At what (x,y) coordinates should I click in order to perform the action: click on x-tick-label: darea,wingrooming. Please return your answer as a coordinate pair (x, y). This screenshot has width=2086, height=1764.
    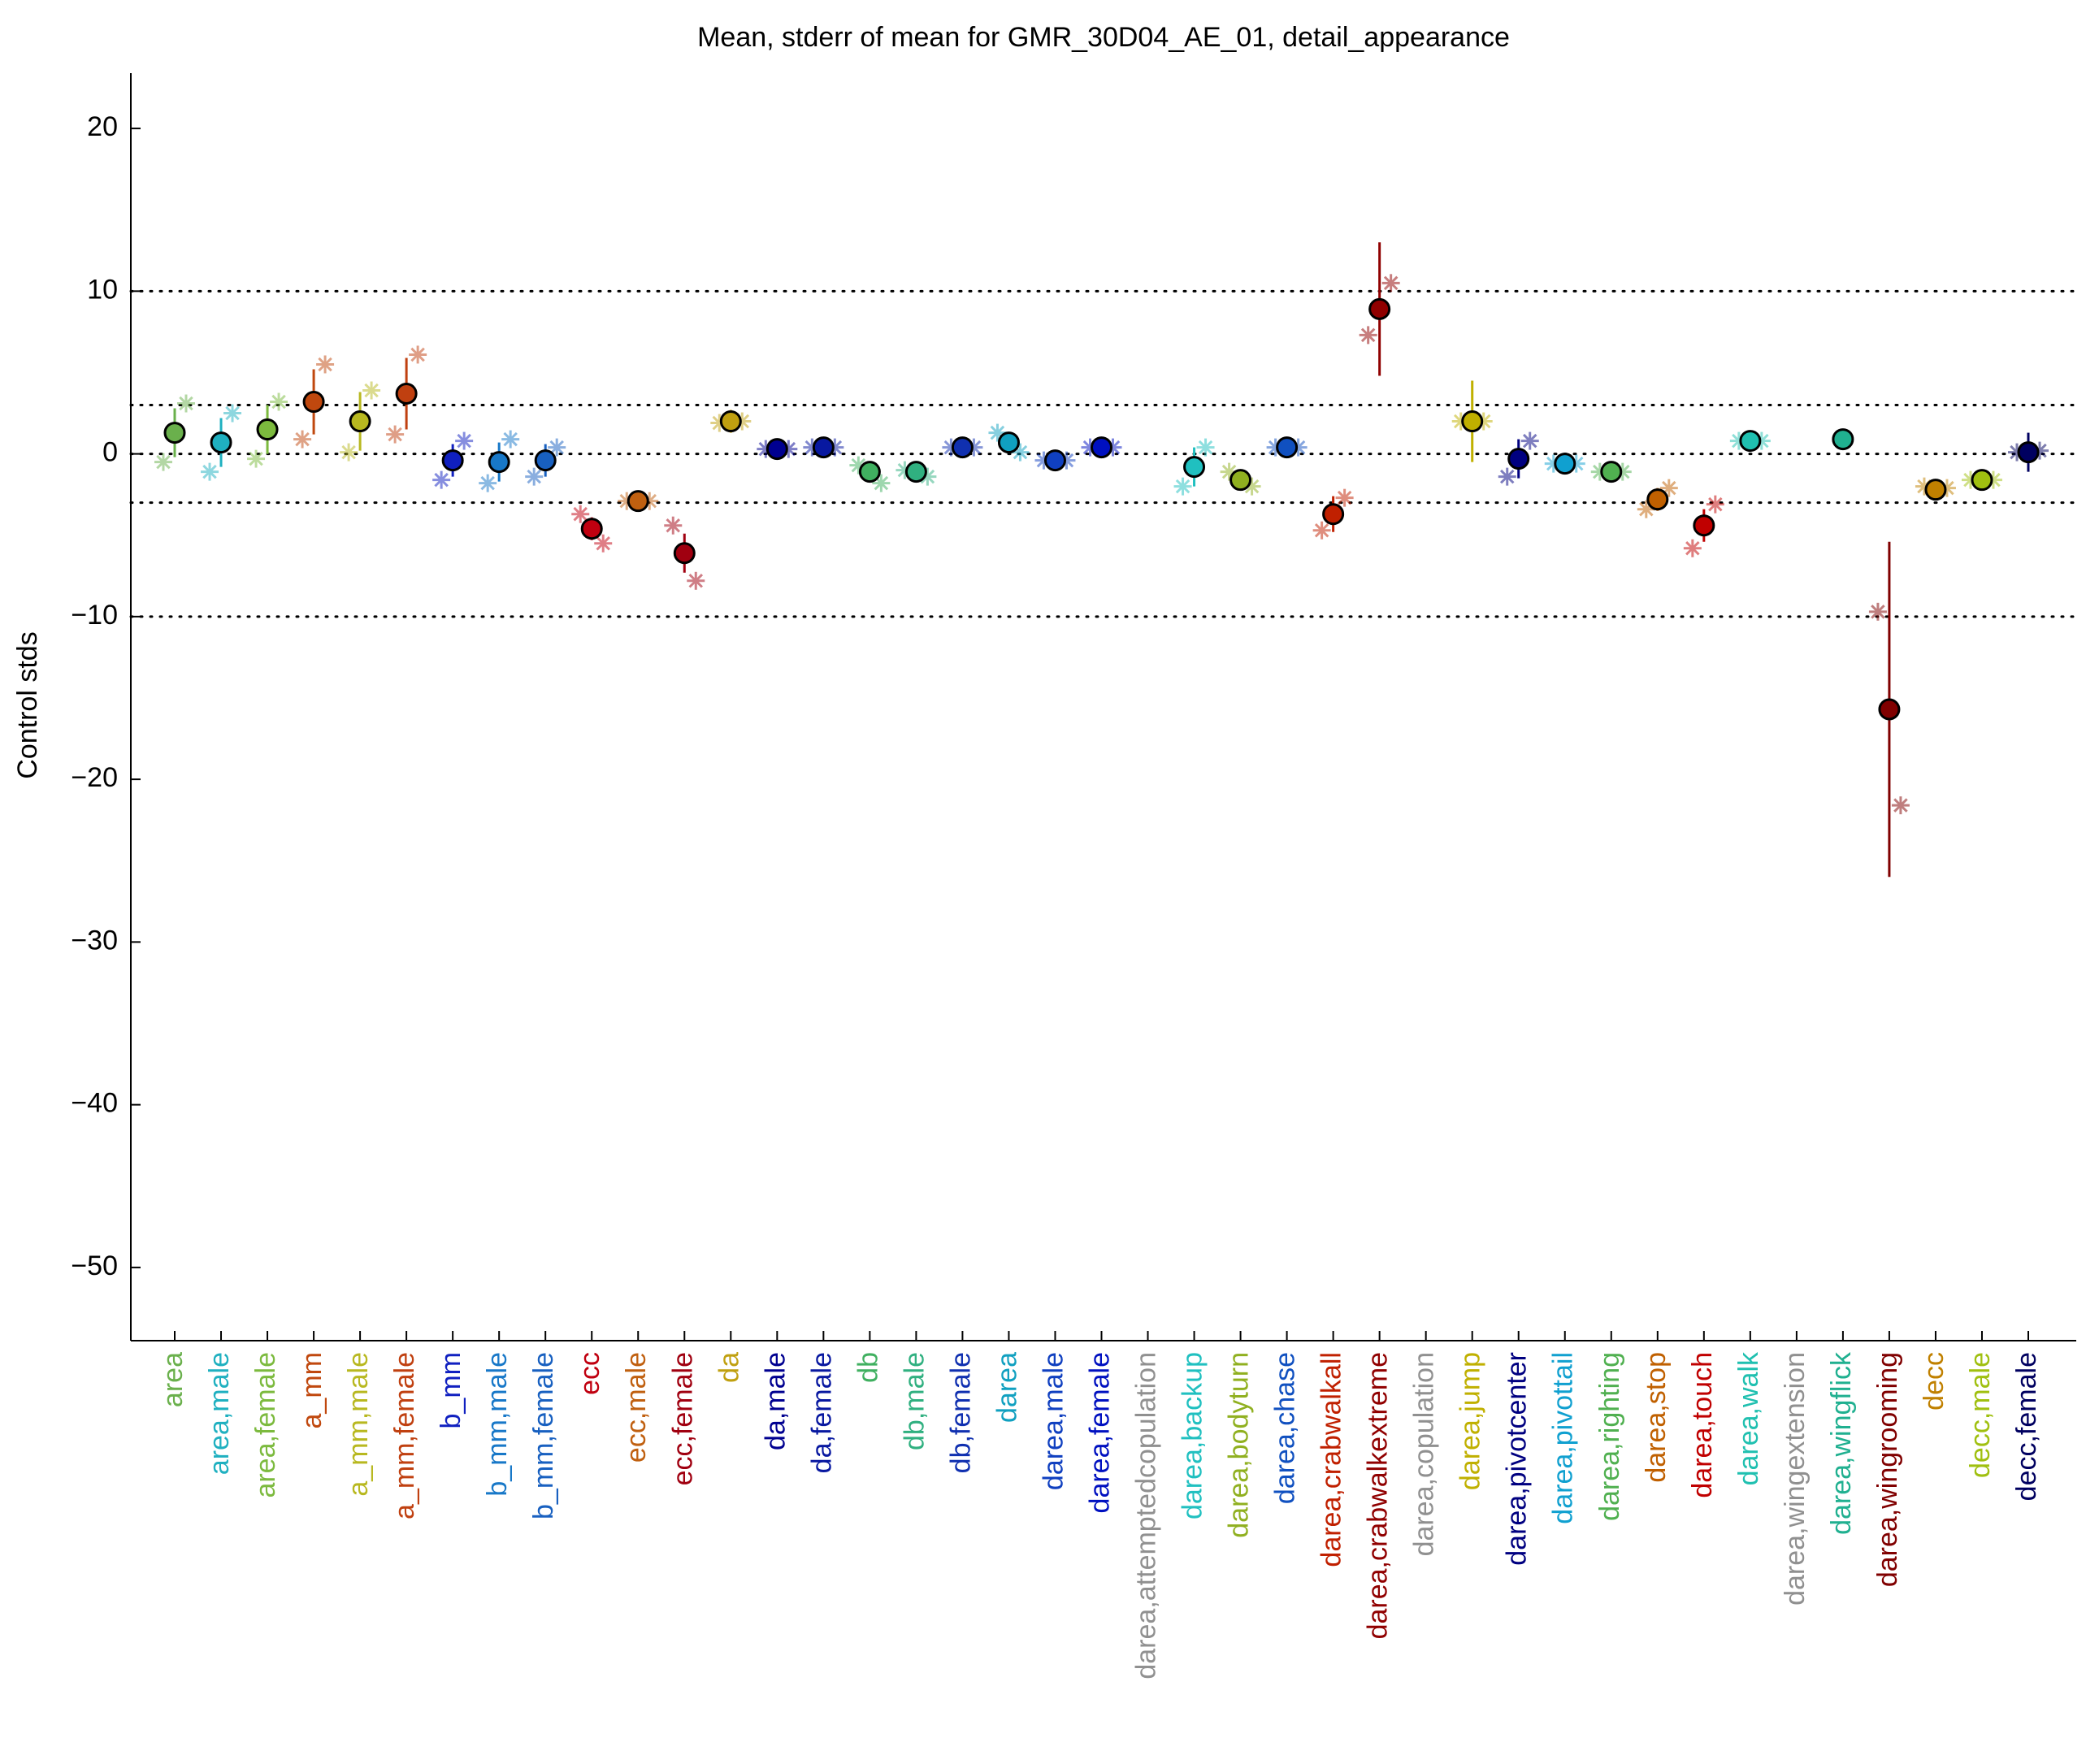
    Looking at the image, I should click on (1887, 1469).